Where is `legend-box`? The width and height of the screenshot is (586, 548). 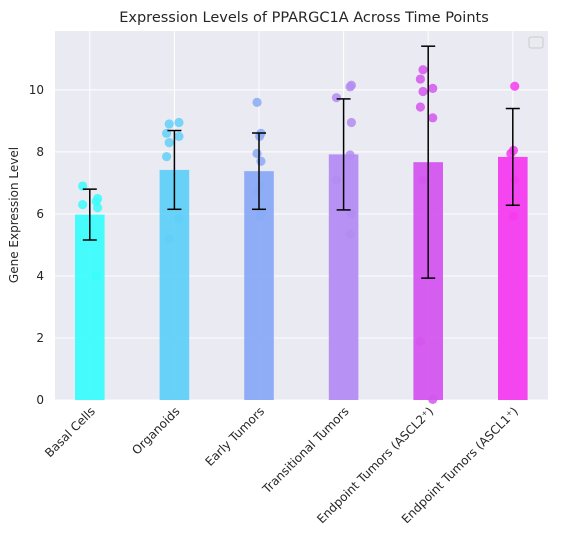
legend-box is located at coordinates (536, 42).